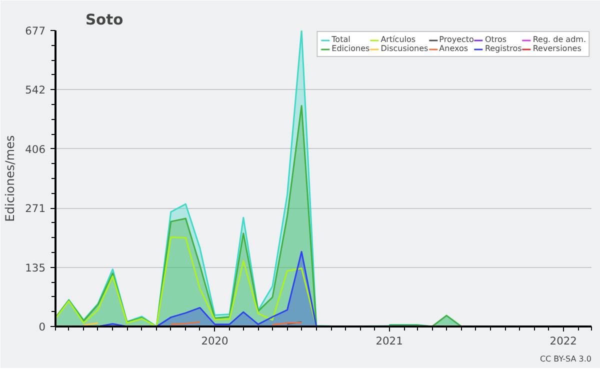 This screenshot has width=600, height=370. Describe the element at coordinates (10, 178) in the screenshot. I see `y-axis-title: Ediciones/mes` at that location.